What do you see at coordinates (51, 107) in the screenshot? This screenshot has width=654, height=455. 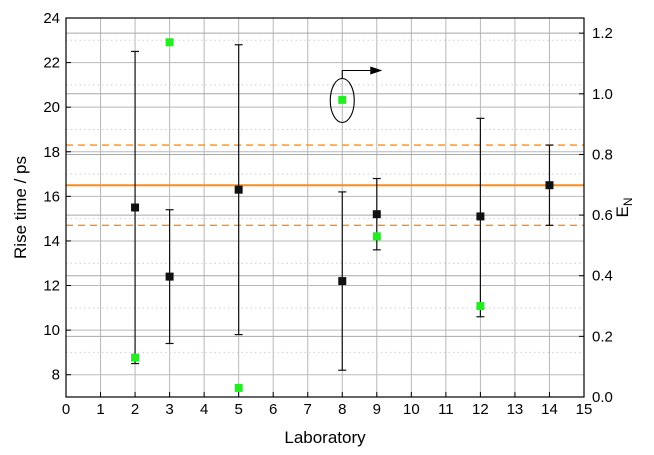 I see `y-tick-label: 20` at bounding box center [51, 107].